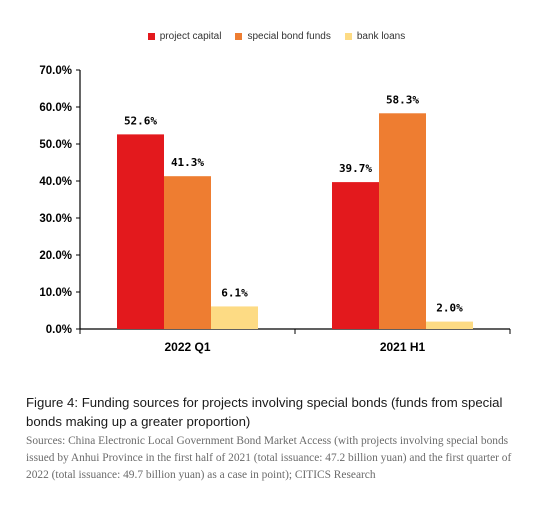  What do you see at coordinates (140, 120) in the screenshot?
I see `bar-data-label: 52.6%` at bounding box center [140, 120].